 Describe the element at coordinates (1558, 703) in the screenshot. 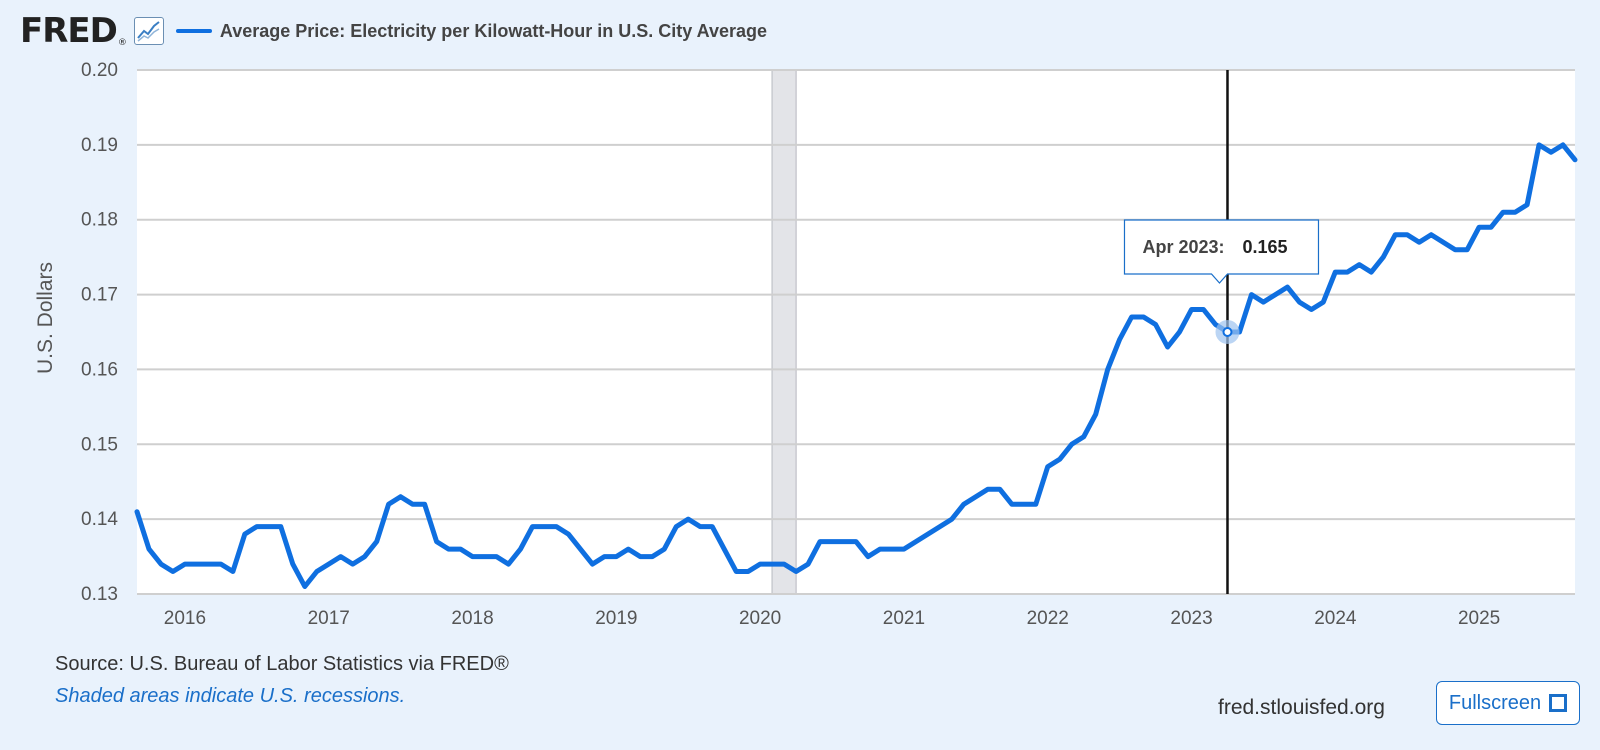

I see `fullscreen-icon` at that location.